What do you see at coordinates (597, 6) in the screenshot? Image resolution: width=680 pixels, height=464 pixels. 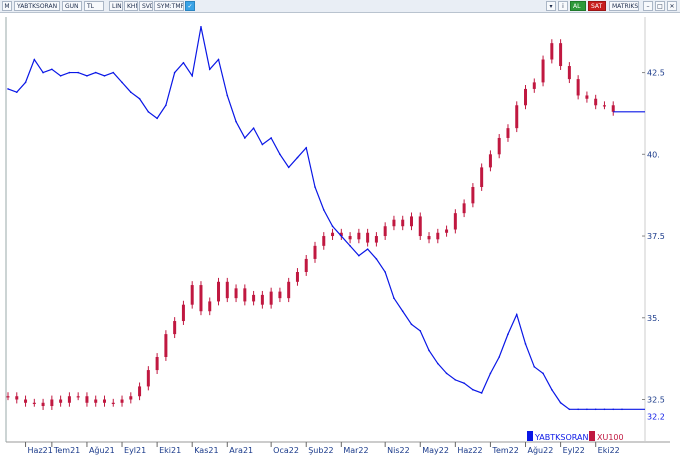 I see `sell-button: SAT` at bounding box center [597, 6].